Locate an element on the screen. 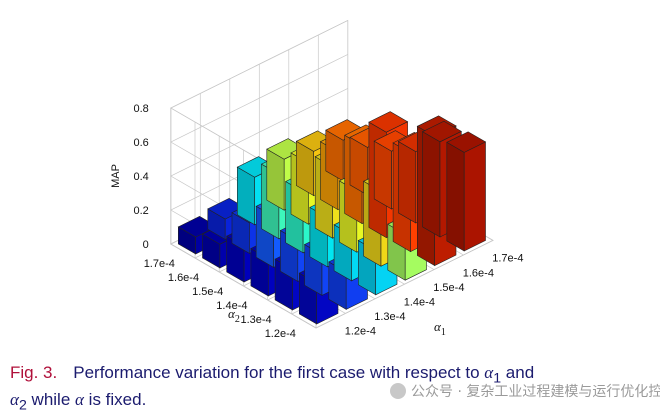 The width and height of the screenshot is (660, 417). wechat-icon is located at coordinates (398, 391).